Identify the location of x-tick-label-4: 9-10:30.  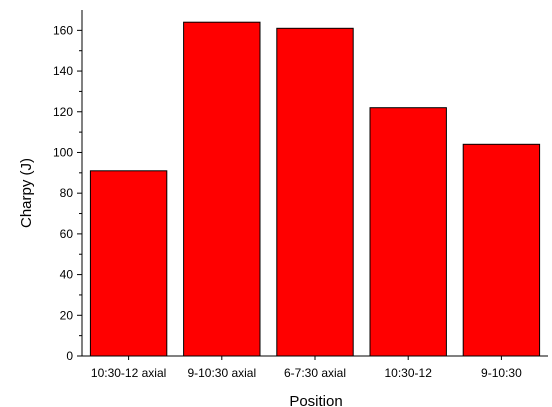
(501, 373).